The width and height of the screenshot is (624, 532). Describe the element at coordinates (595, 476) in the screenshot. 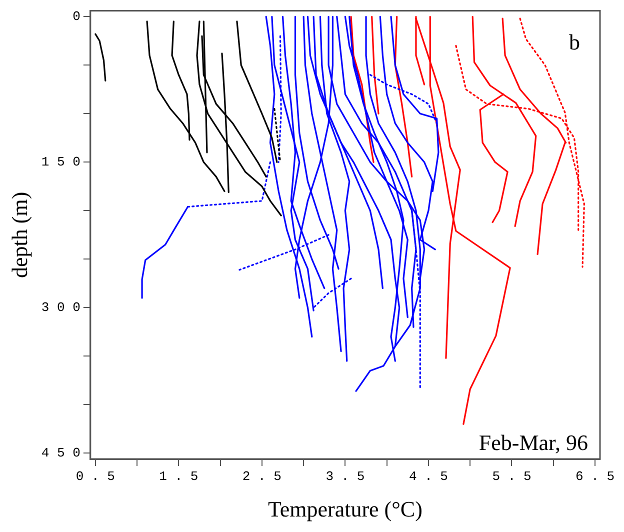

I see `x-tick-label: 6 . 5` at that location.